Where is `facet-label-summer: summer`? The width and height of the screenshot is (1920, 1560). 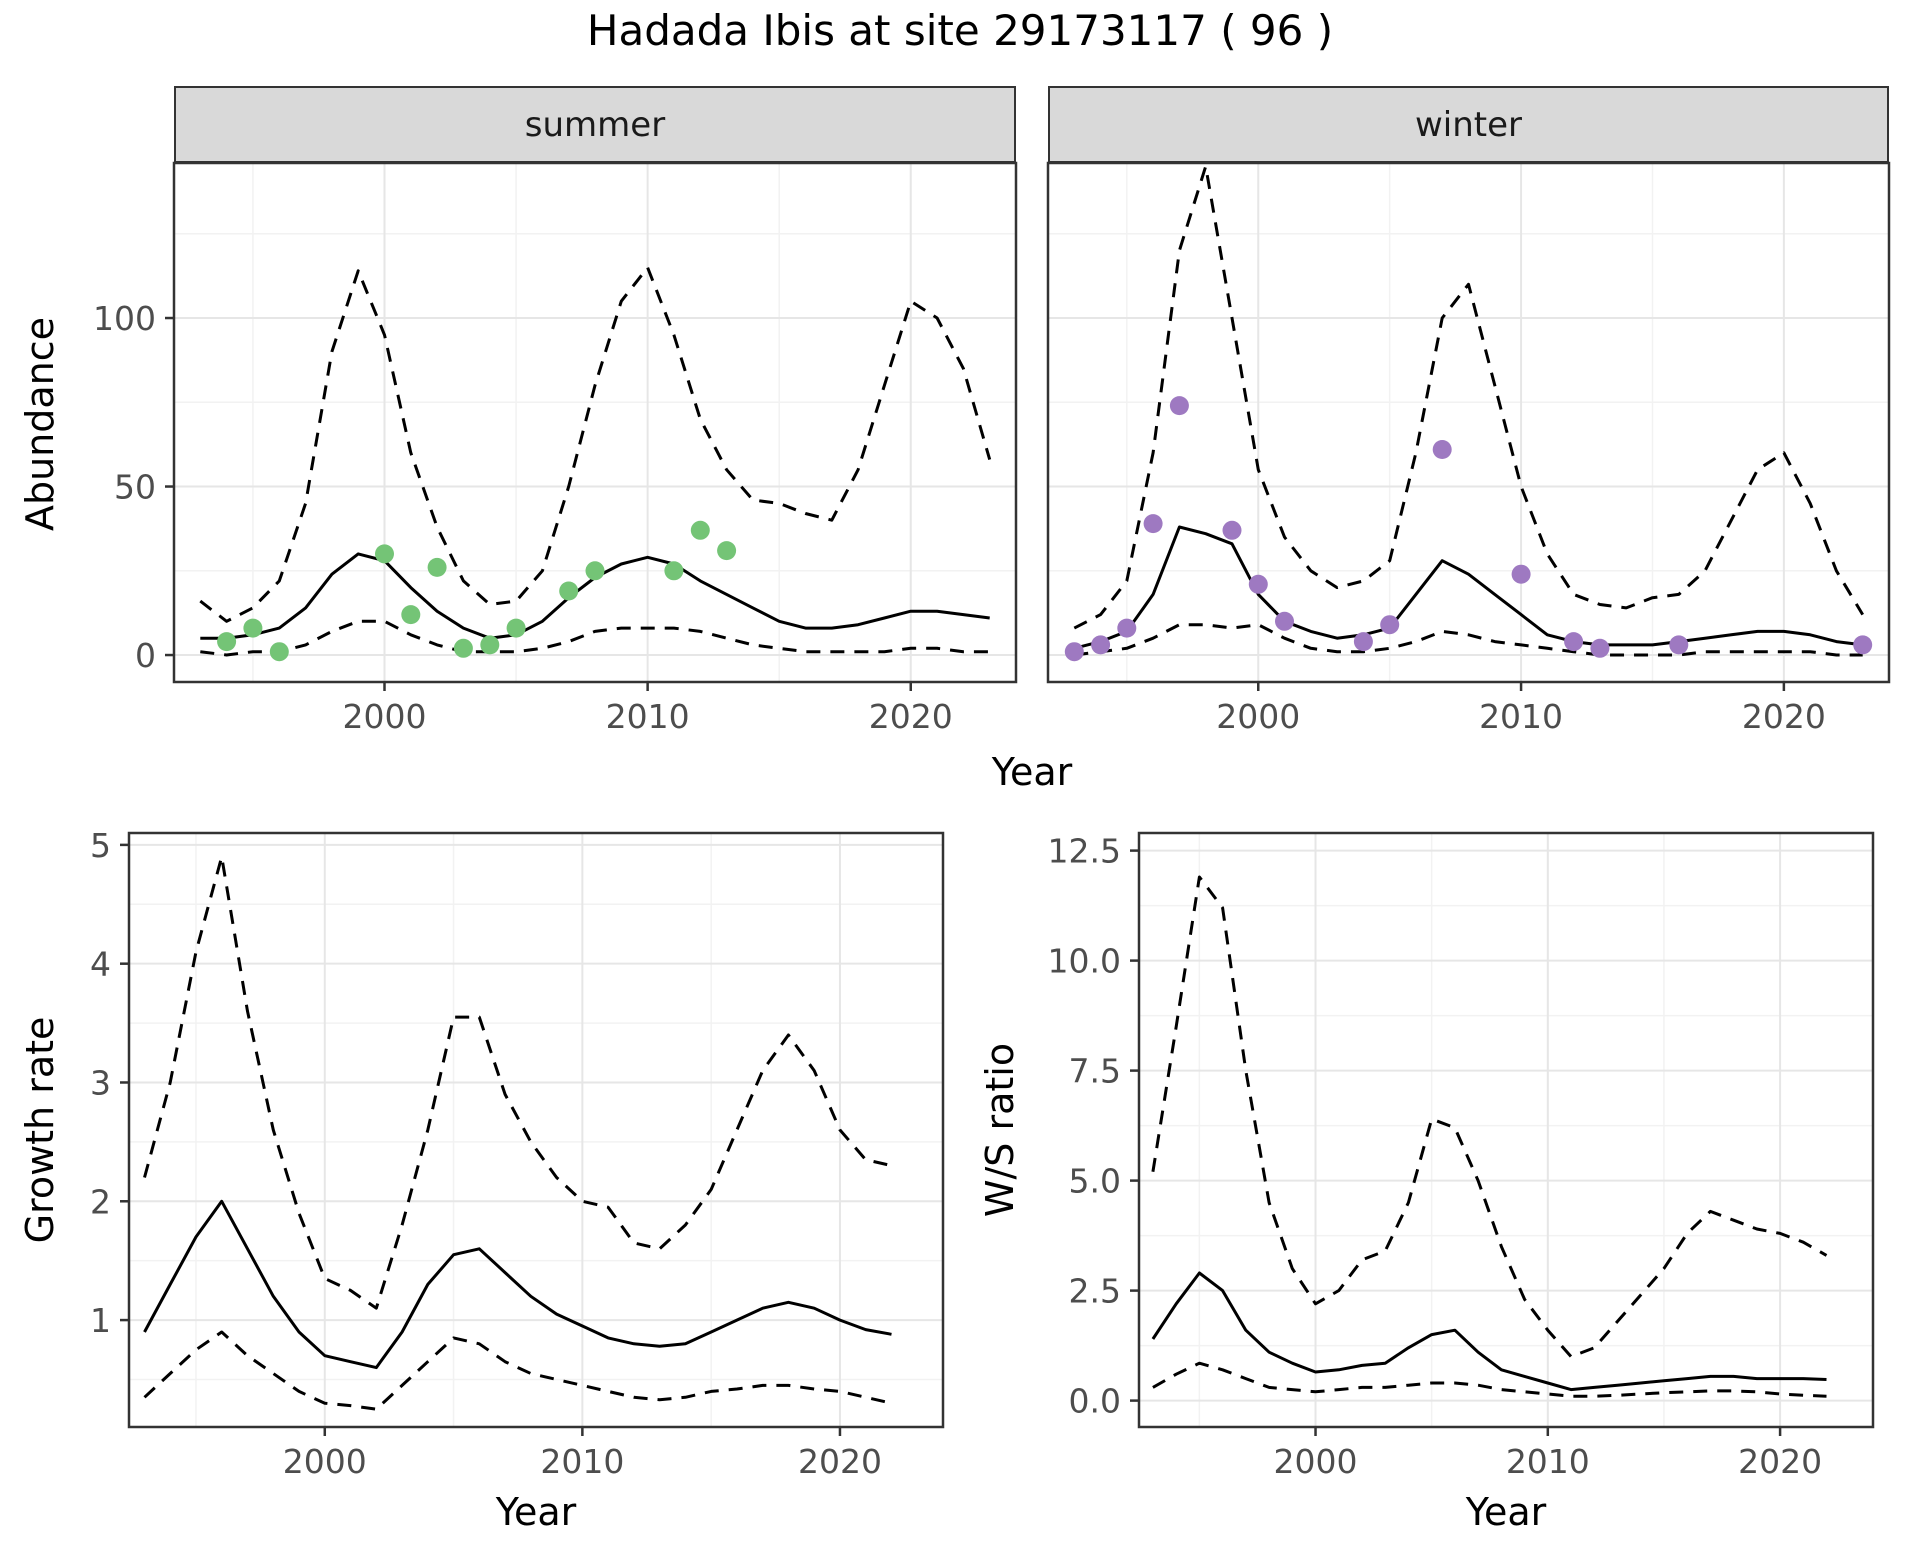 facet-label-summer: summer is located at coordinates (595, 124).